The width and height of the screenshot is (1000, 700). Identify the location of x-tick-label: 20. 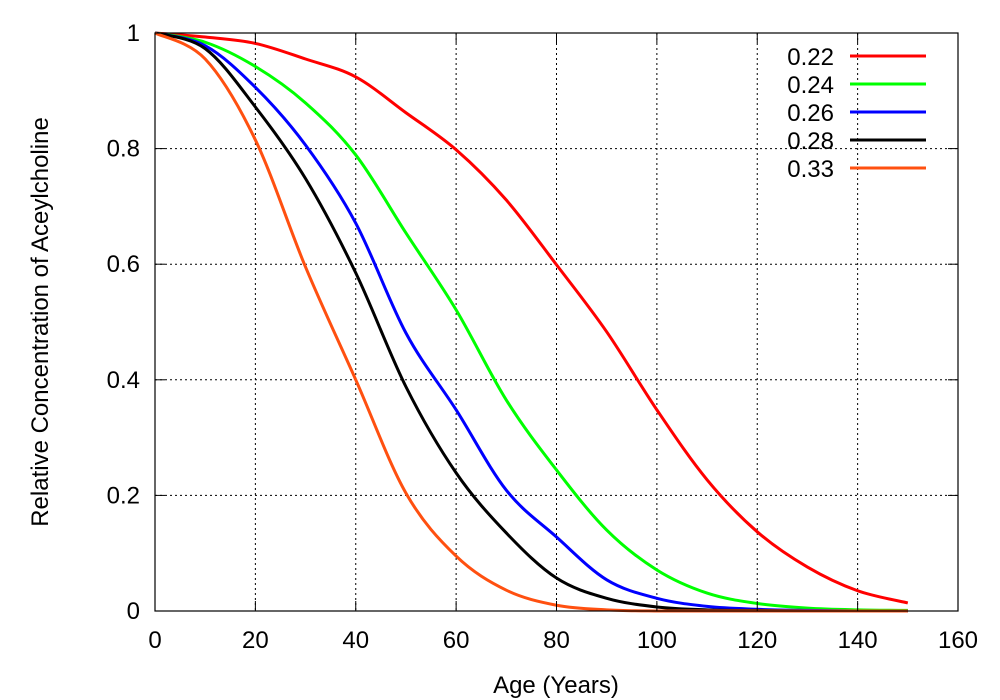
(255, 640).